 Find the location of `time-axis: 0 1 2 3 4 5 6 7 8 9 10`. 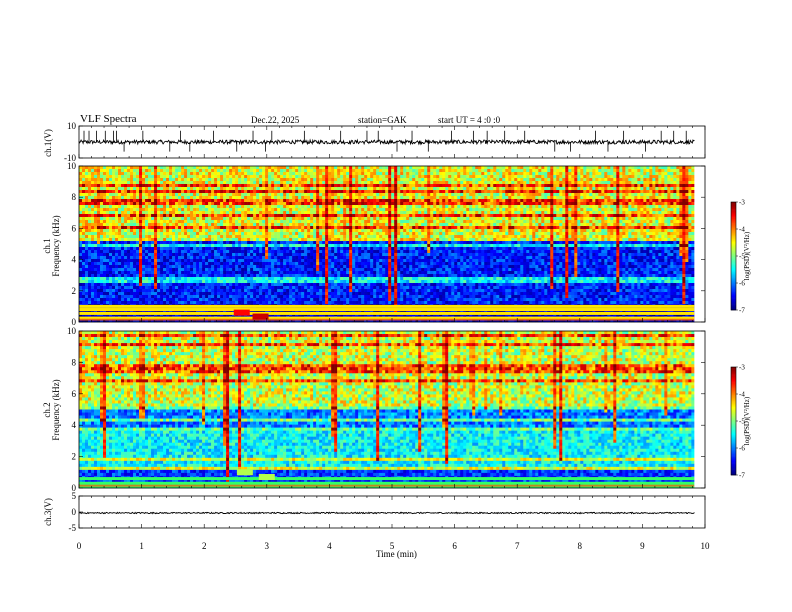

time-axis: 0 1 2 3 4 5 6 7 8 9 10 is located at coordinates (393, 546).